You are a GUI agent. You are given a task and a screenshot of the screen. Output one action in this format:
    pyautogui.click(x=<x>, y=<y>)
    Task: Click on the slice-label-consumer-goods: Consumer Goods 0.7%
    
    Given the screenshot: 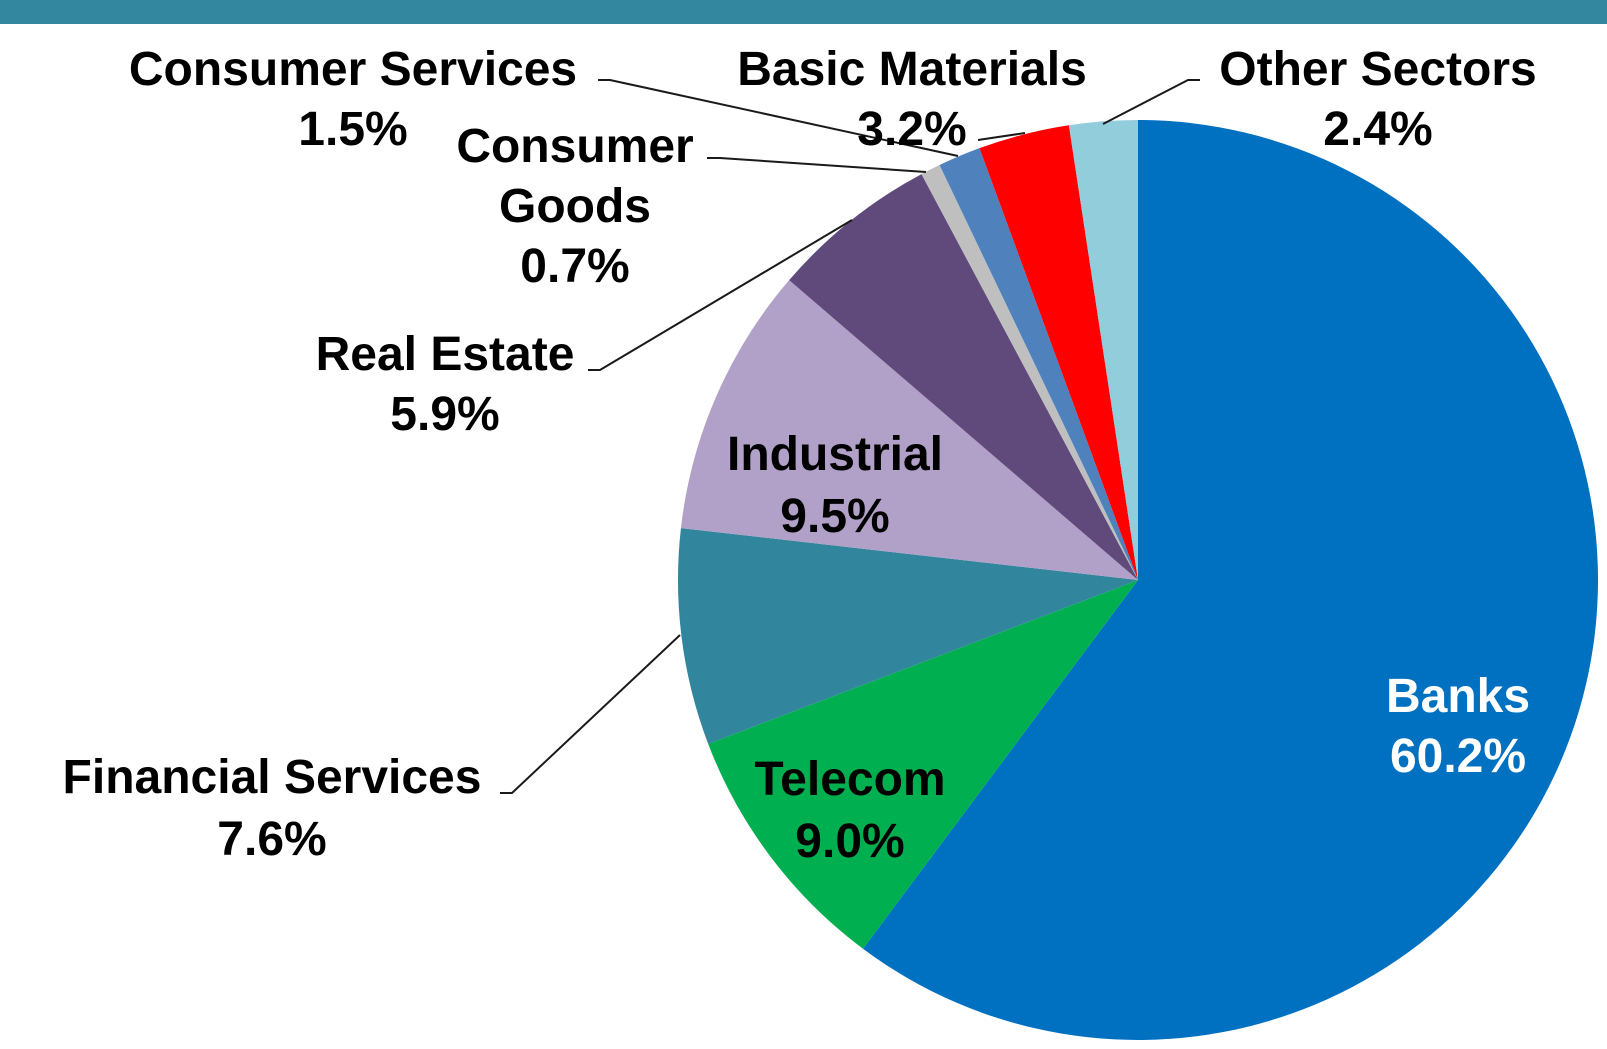 What is the action you would take?
    pyautogui.click(x=574, y=206)
    